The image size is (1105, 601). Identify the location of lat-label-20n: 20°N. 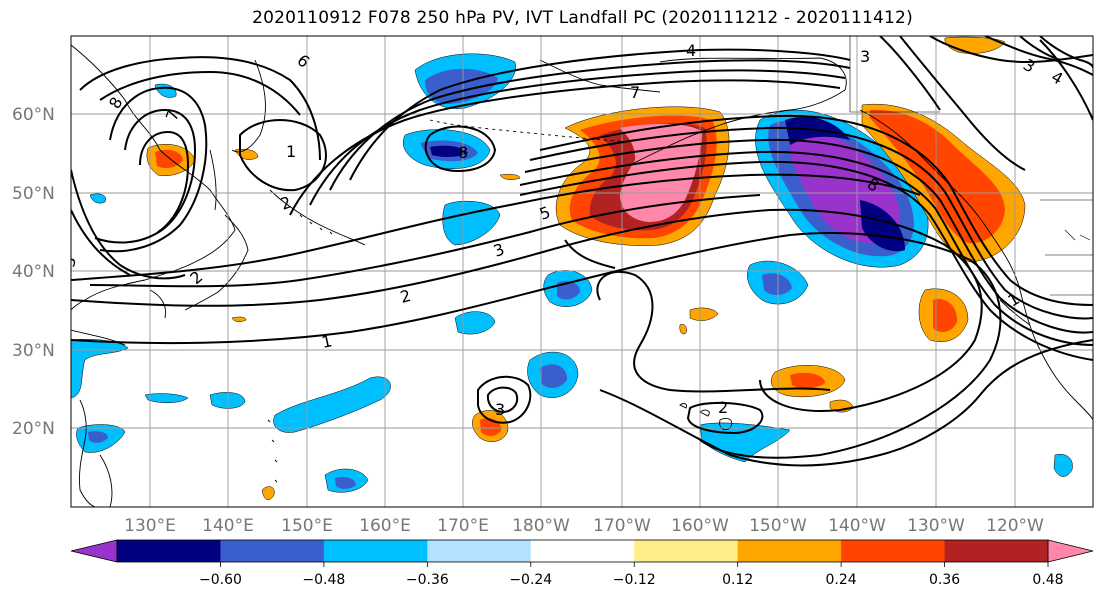
(33, 429).